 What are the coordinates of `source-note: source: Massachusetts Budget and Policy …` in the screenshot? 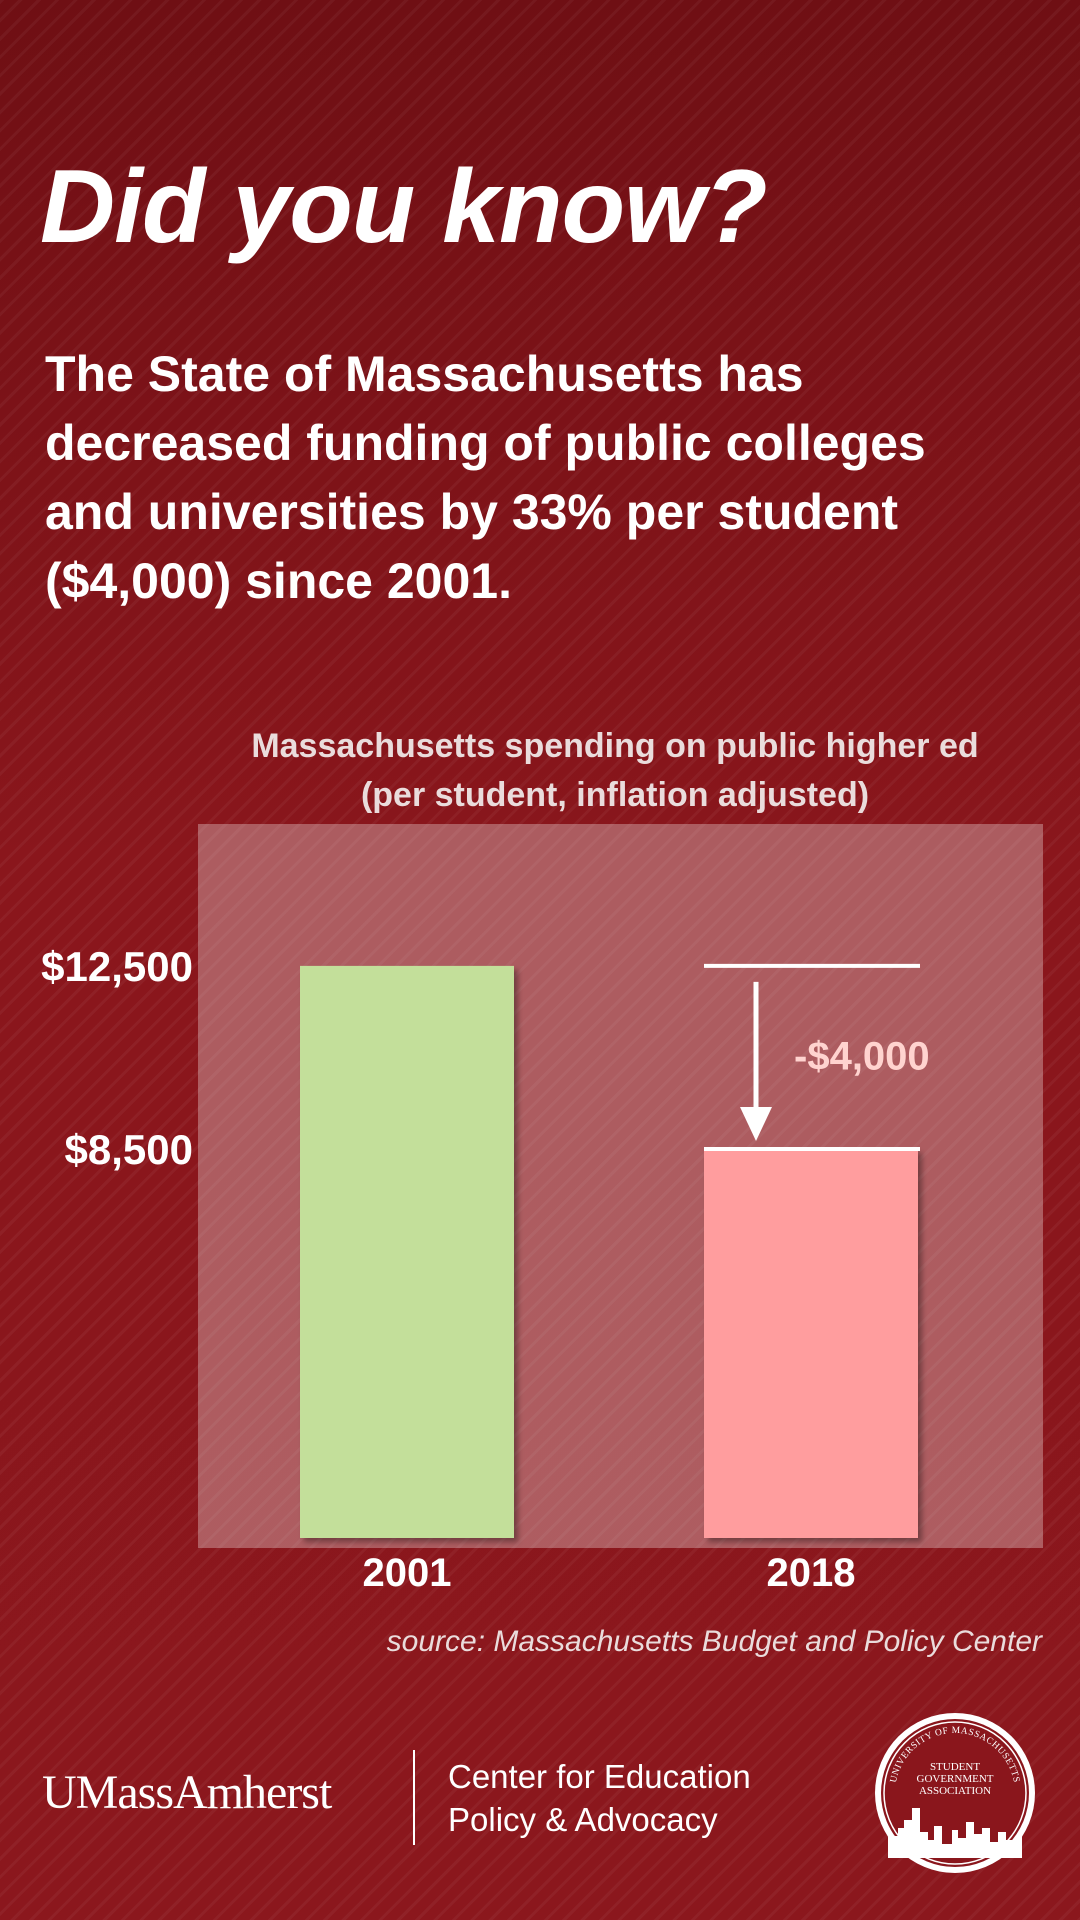 It's located at (714, 1641).